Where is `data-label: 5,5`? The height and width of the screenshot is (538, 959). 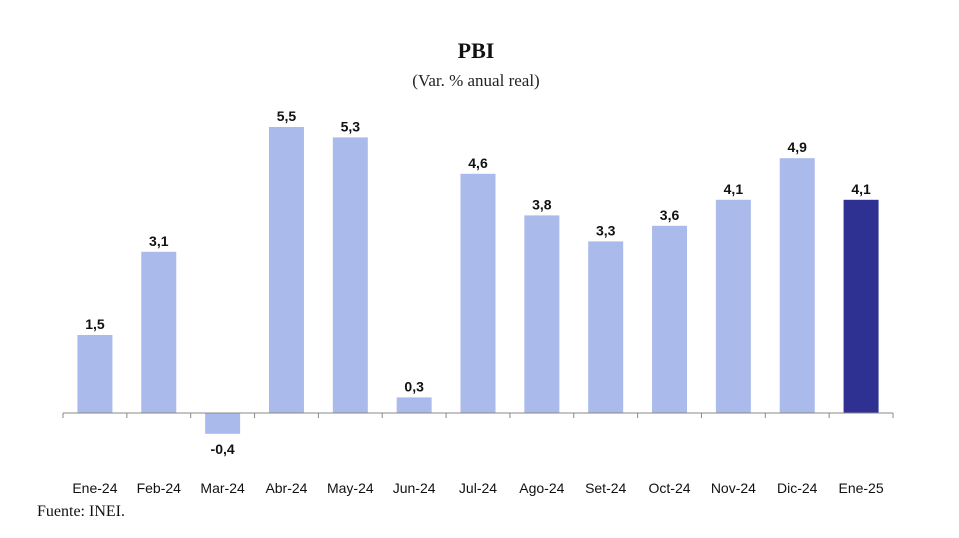
data-label: 5,5 is located at coordinates (287, 116).